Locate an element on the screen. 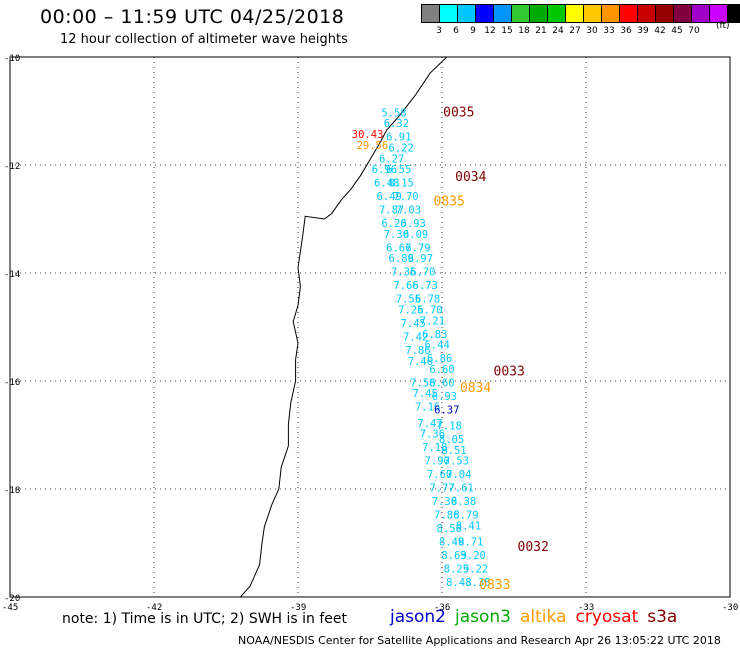 This screenshot has height=650, width=740. wave-height-label: 7.46 is located at coordinates (420, 362).